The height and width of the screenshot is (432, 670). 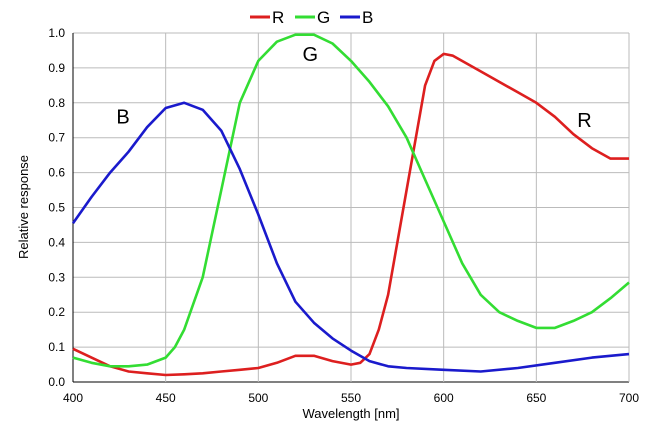 What do you see at coordinates (367, 17) in the screenshot?
I see `legend-label-B: B` at bounding box center [367, 17].